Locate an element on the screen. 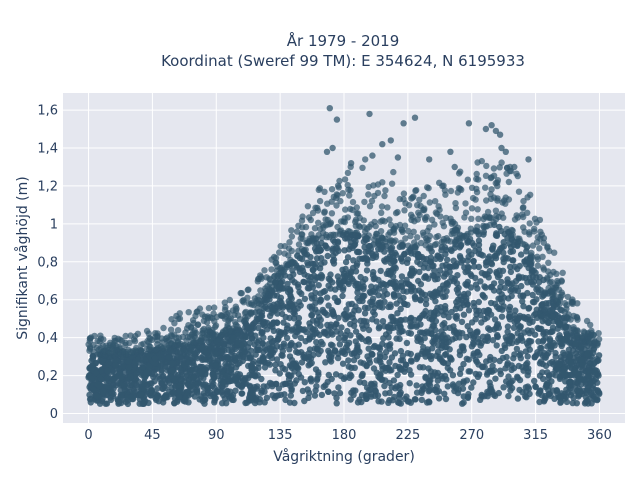 The width and height of the screenshot is (640, 480). x-axis-label: Vågriktning (grader) is located at coordinates (344, 456).